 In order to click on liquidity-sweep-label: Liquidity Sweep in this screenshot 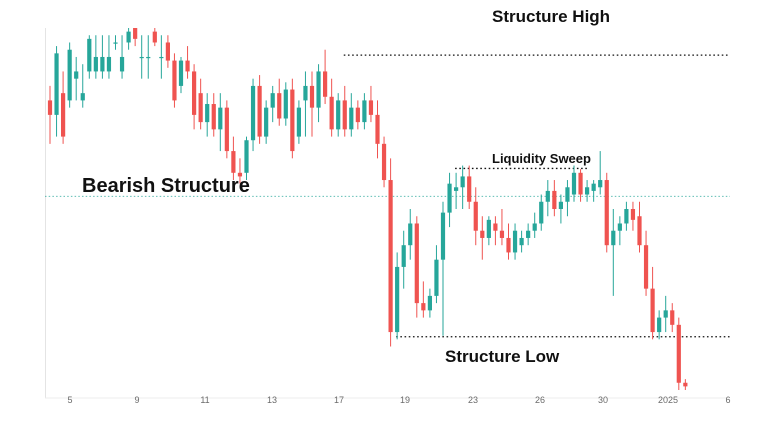, I will do `click(541, 158)`.